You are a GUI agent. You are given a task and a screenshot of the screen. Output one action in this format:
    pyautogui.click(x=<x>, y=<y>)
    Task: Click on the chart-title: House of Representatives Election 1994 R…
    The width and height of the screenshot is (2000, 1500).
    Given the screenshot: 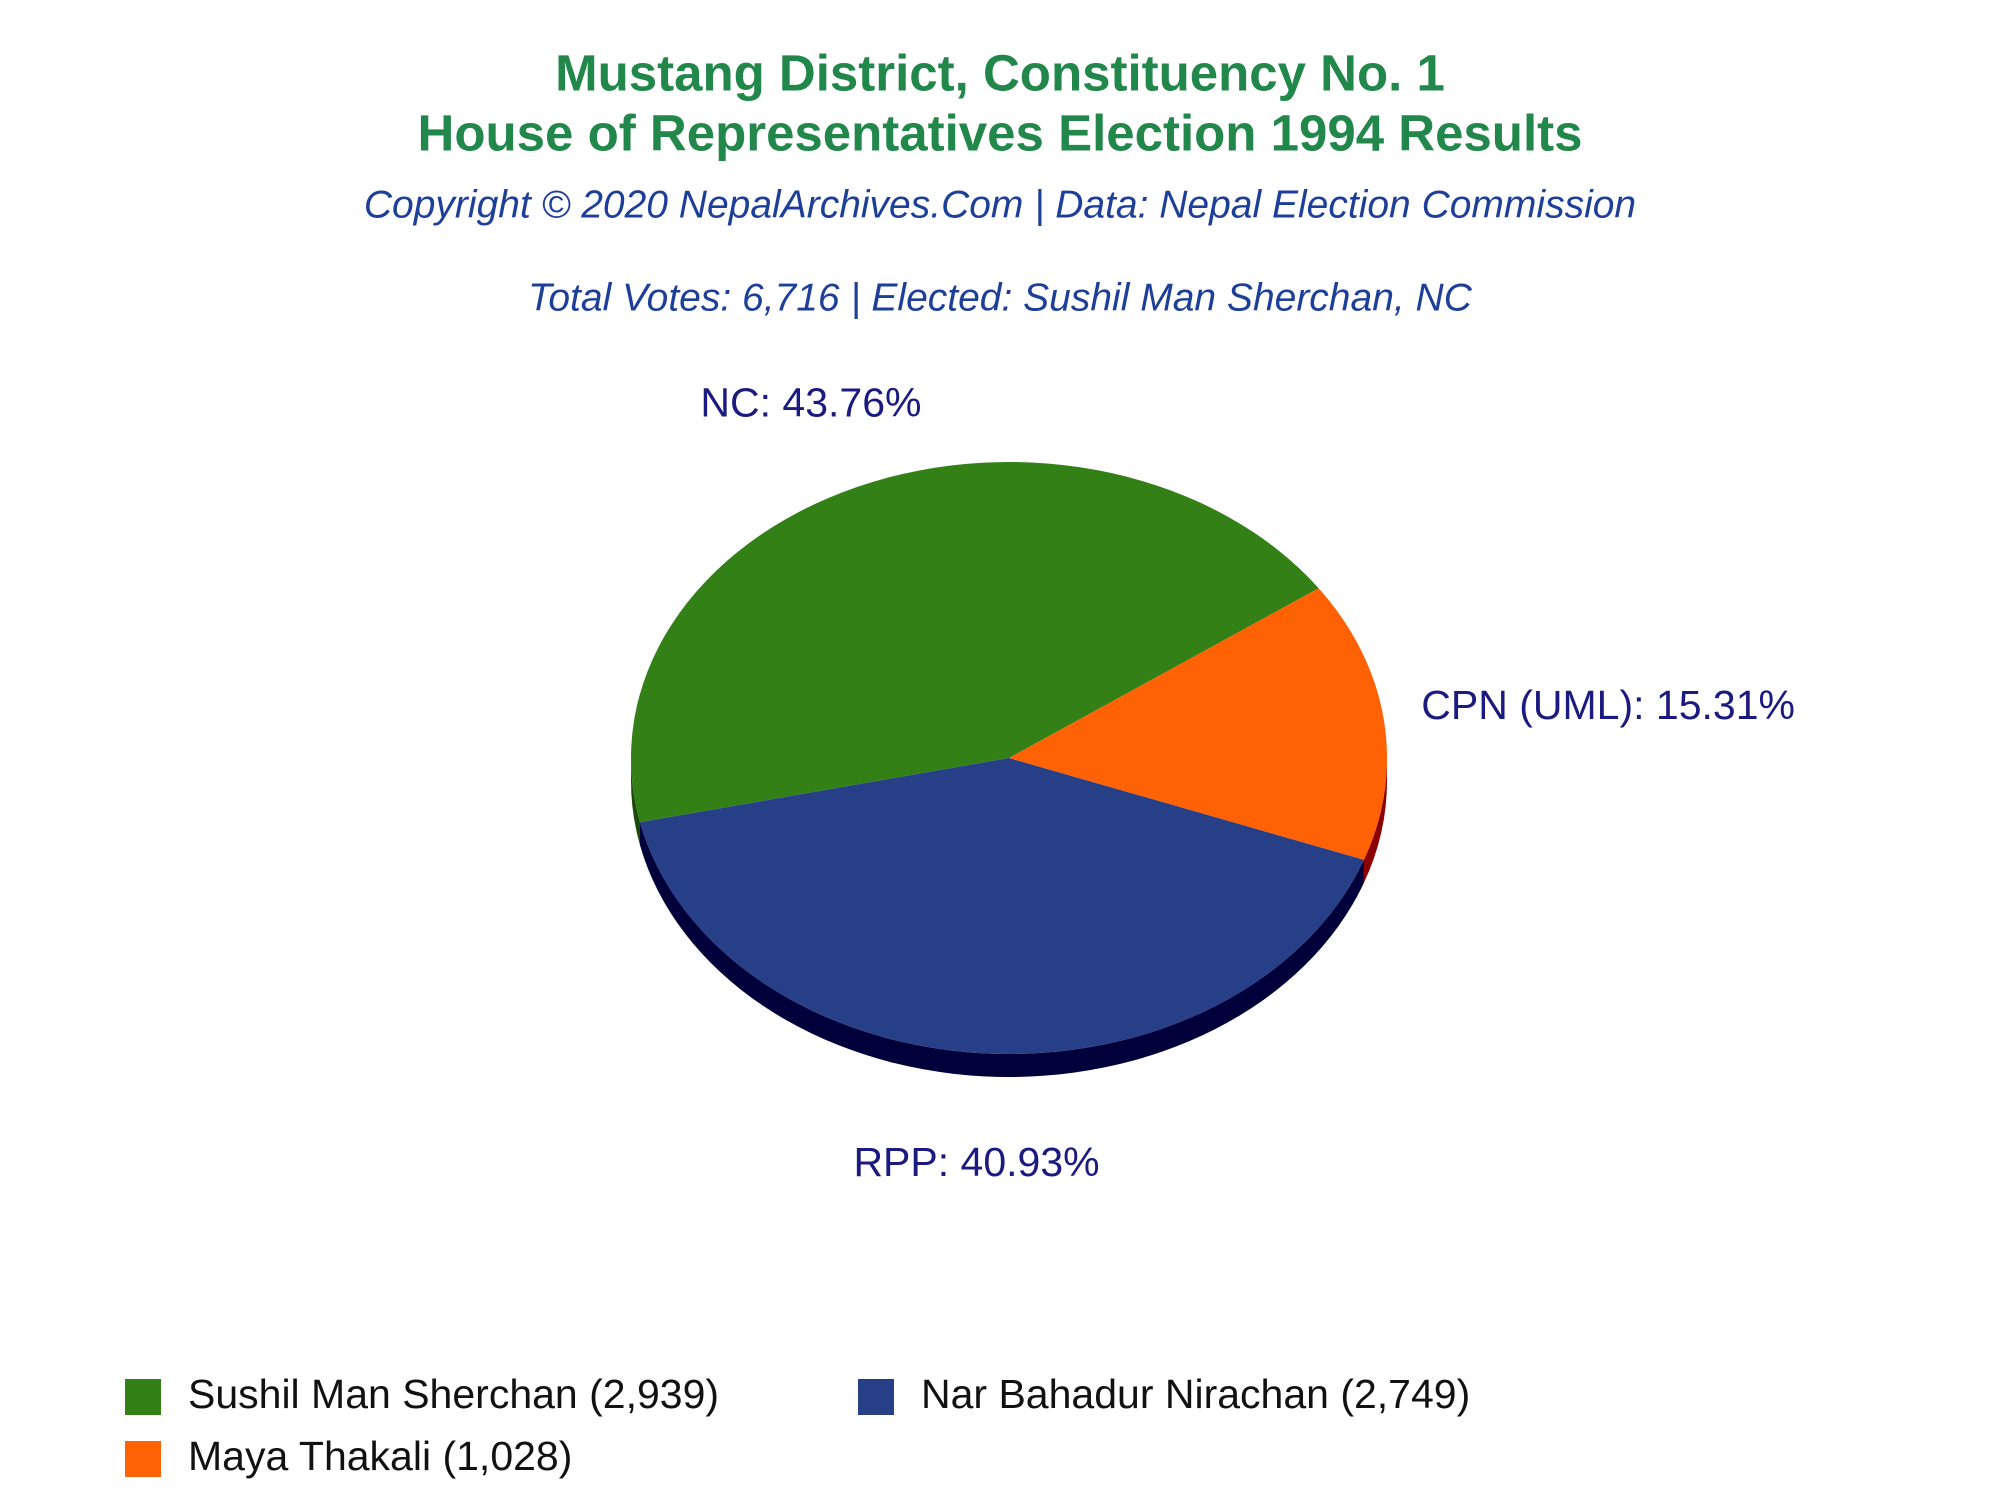 What is the action you would take?
    pyautogui.click(x=1000, y=132)
    